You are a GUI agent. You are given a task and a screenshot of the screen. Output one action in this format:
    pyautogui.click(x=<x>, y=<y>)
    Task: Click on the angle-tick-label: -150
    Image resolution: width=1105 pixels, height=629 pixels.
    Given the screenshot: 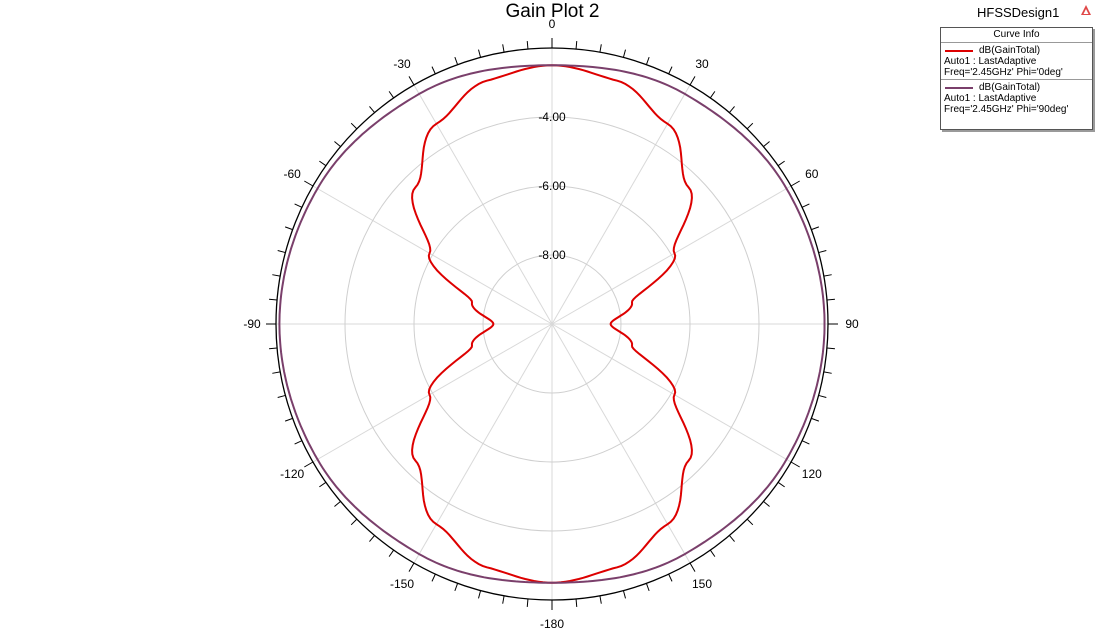 What is the action you would take?
    pyautogui.click(x=402, y=584)
    